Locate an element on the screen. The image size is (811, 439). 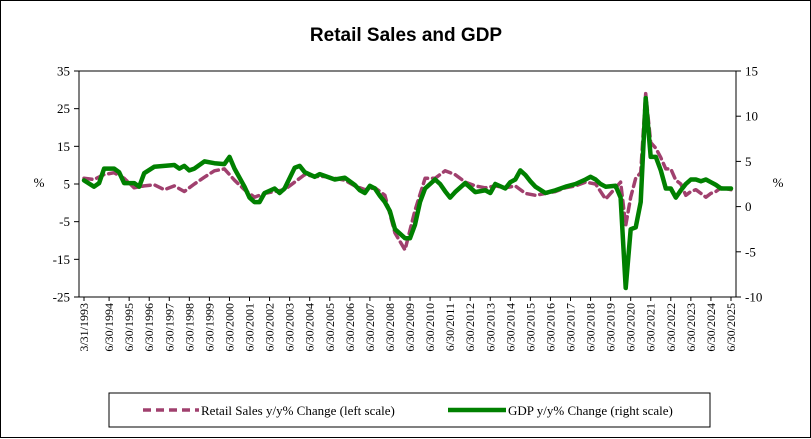
left-tick-label: -25 is located at coordinates (61, 297).